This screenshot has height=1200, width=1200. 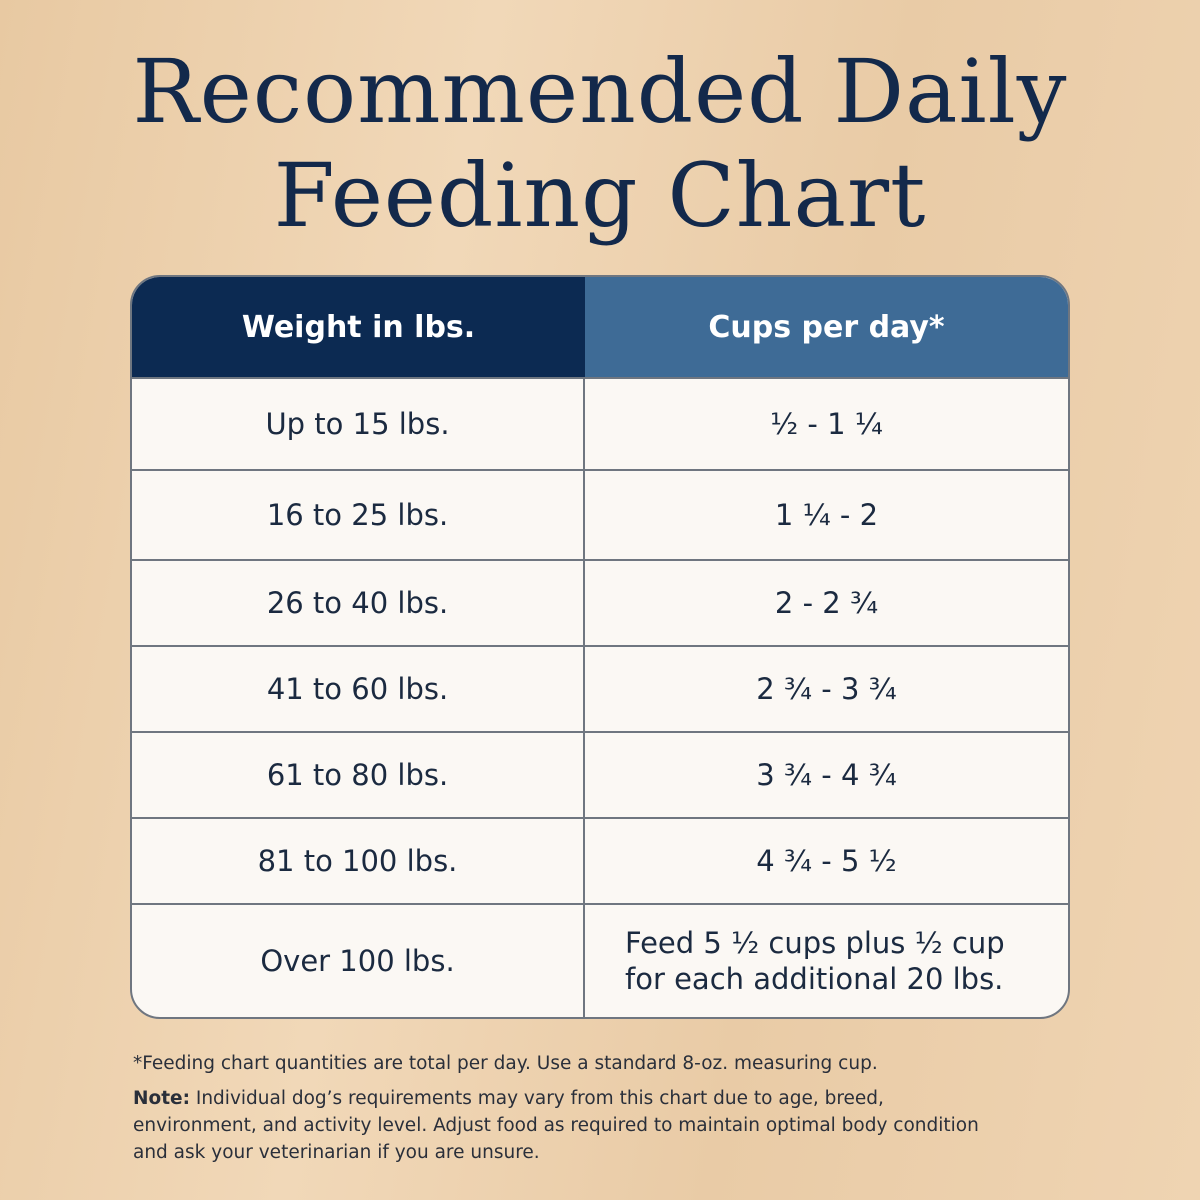 I want to click on table-row: Up to 15 lbs. ½ - 1 ¼, so click(x=600, y=423).